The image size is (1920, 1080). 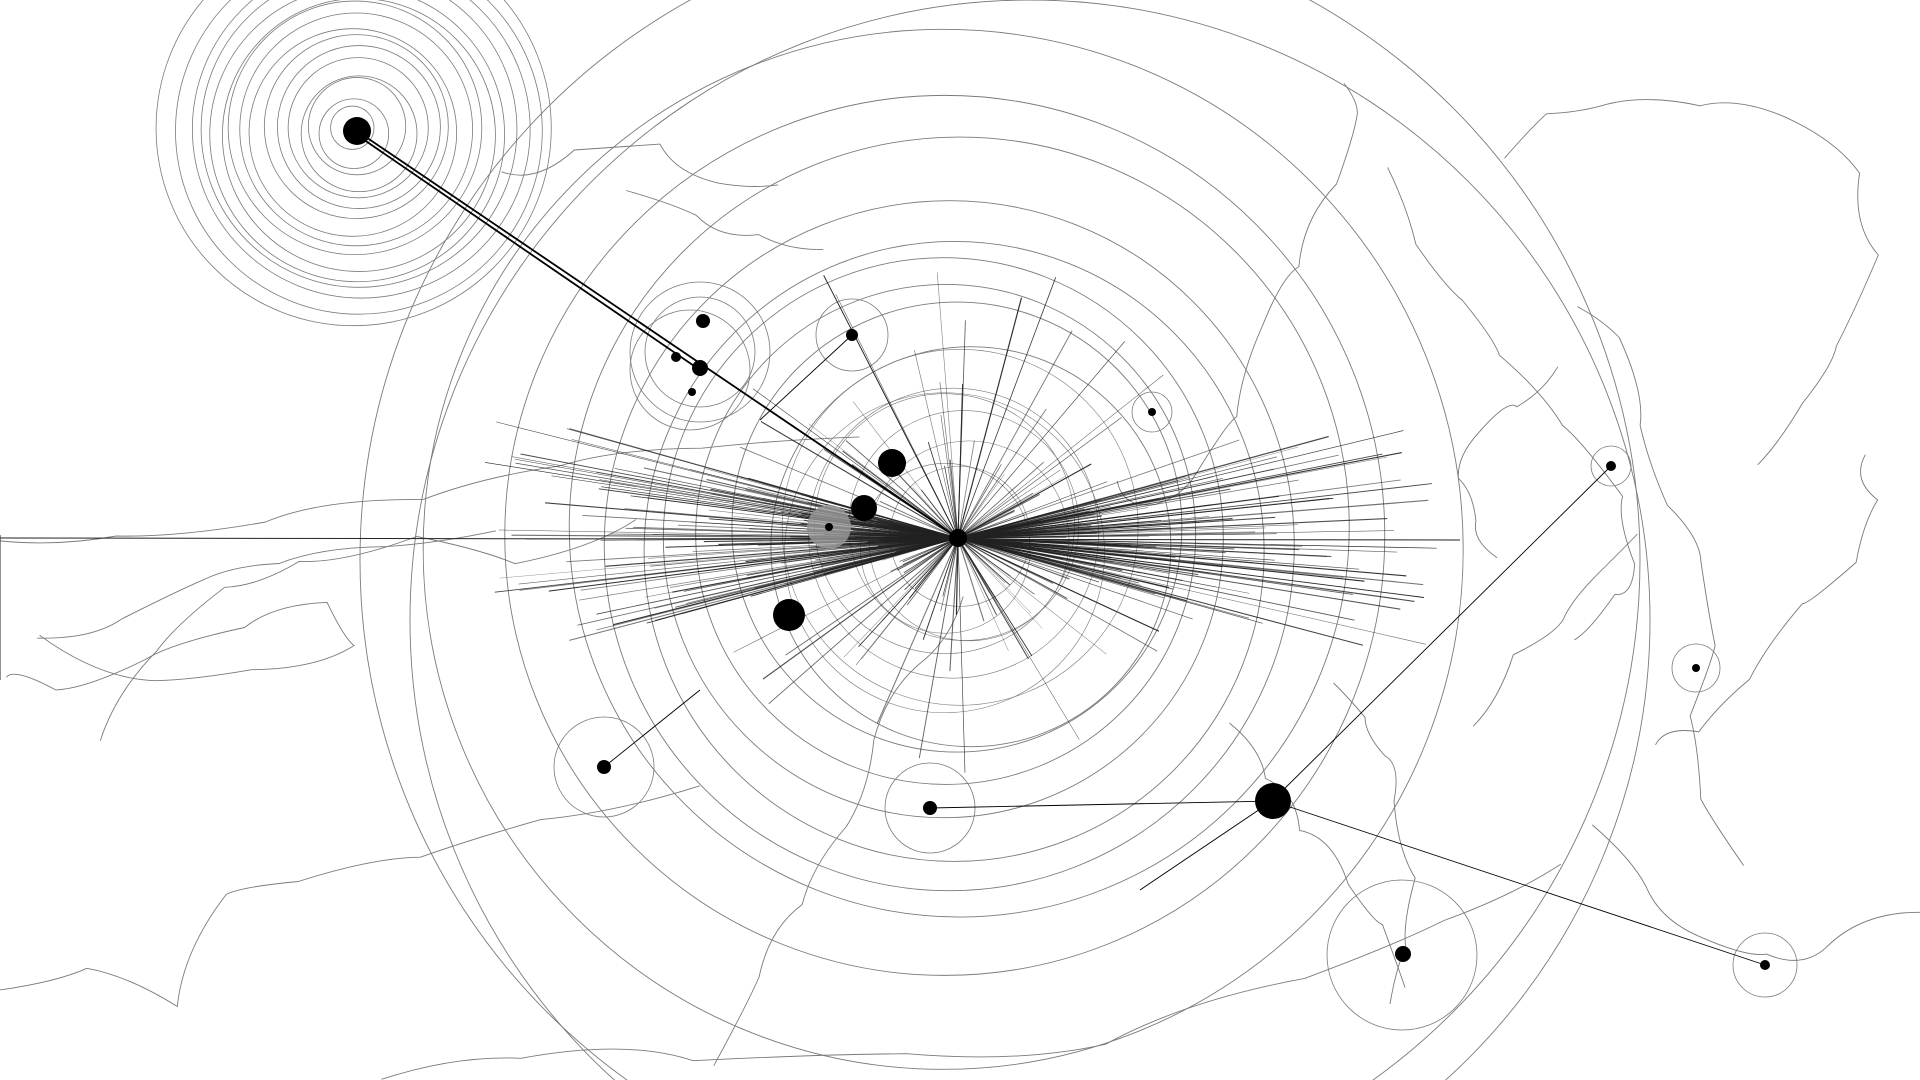 I want to click on hub-ring, so click(x=946, y=534).